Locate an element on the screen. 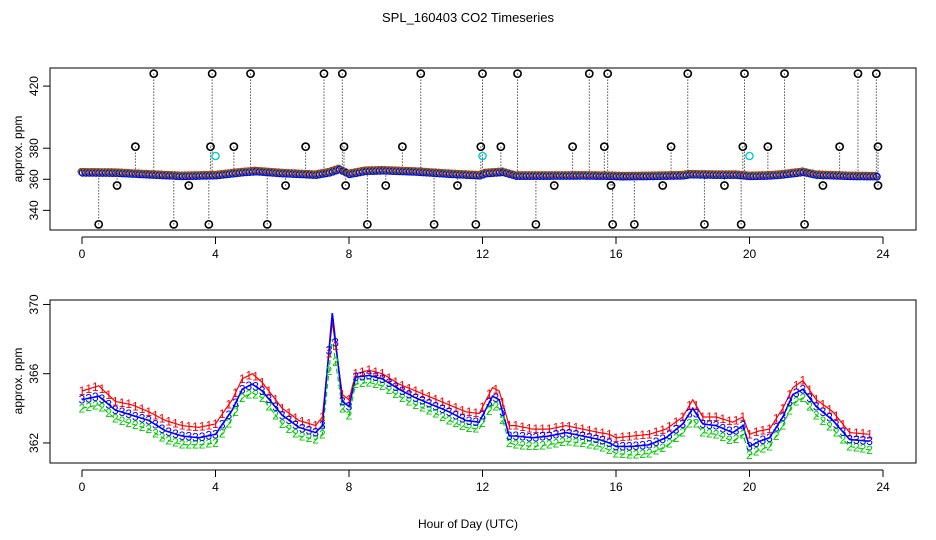 The image size is (936, 540). x-tick-label: 4 is located at coordinates (215, 487).